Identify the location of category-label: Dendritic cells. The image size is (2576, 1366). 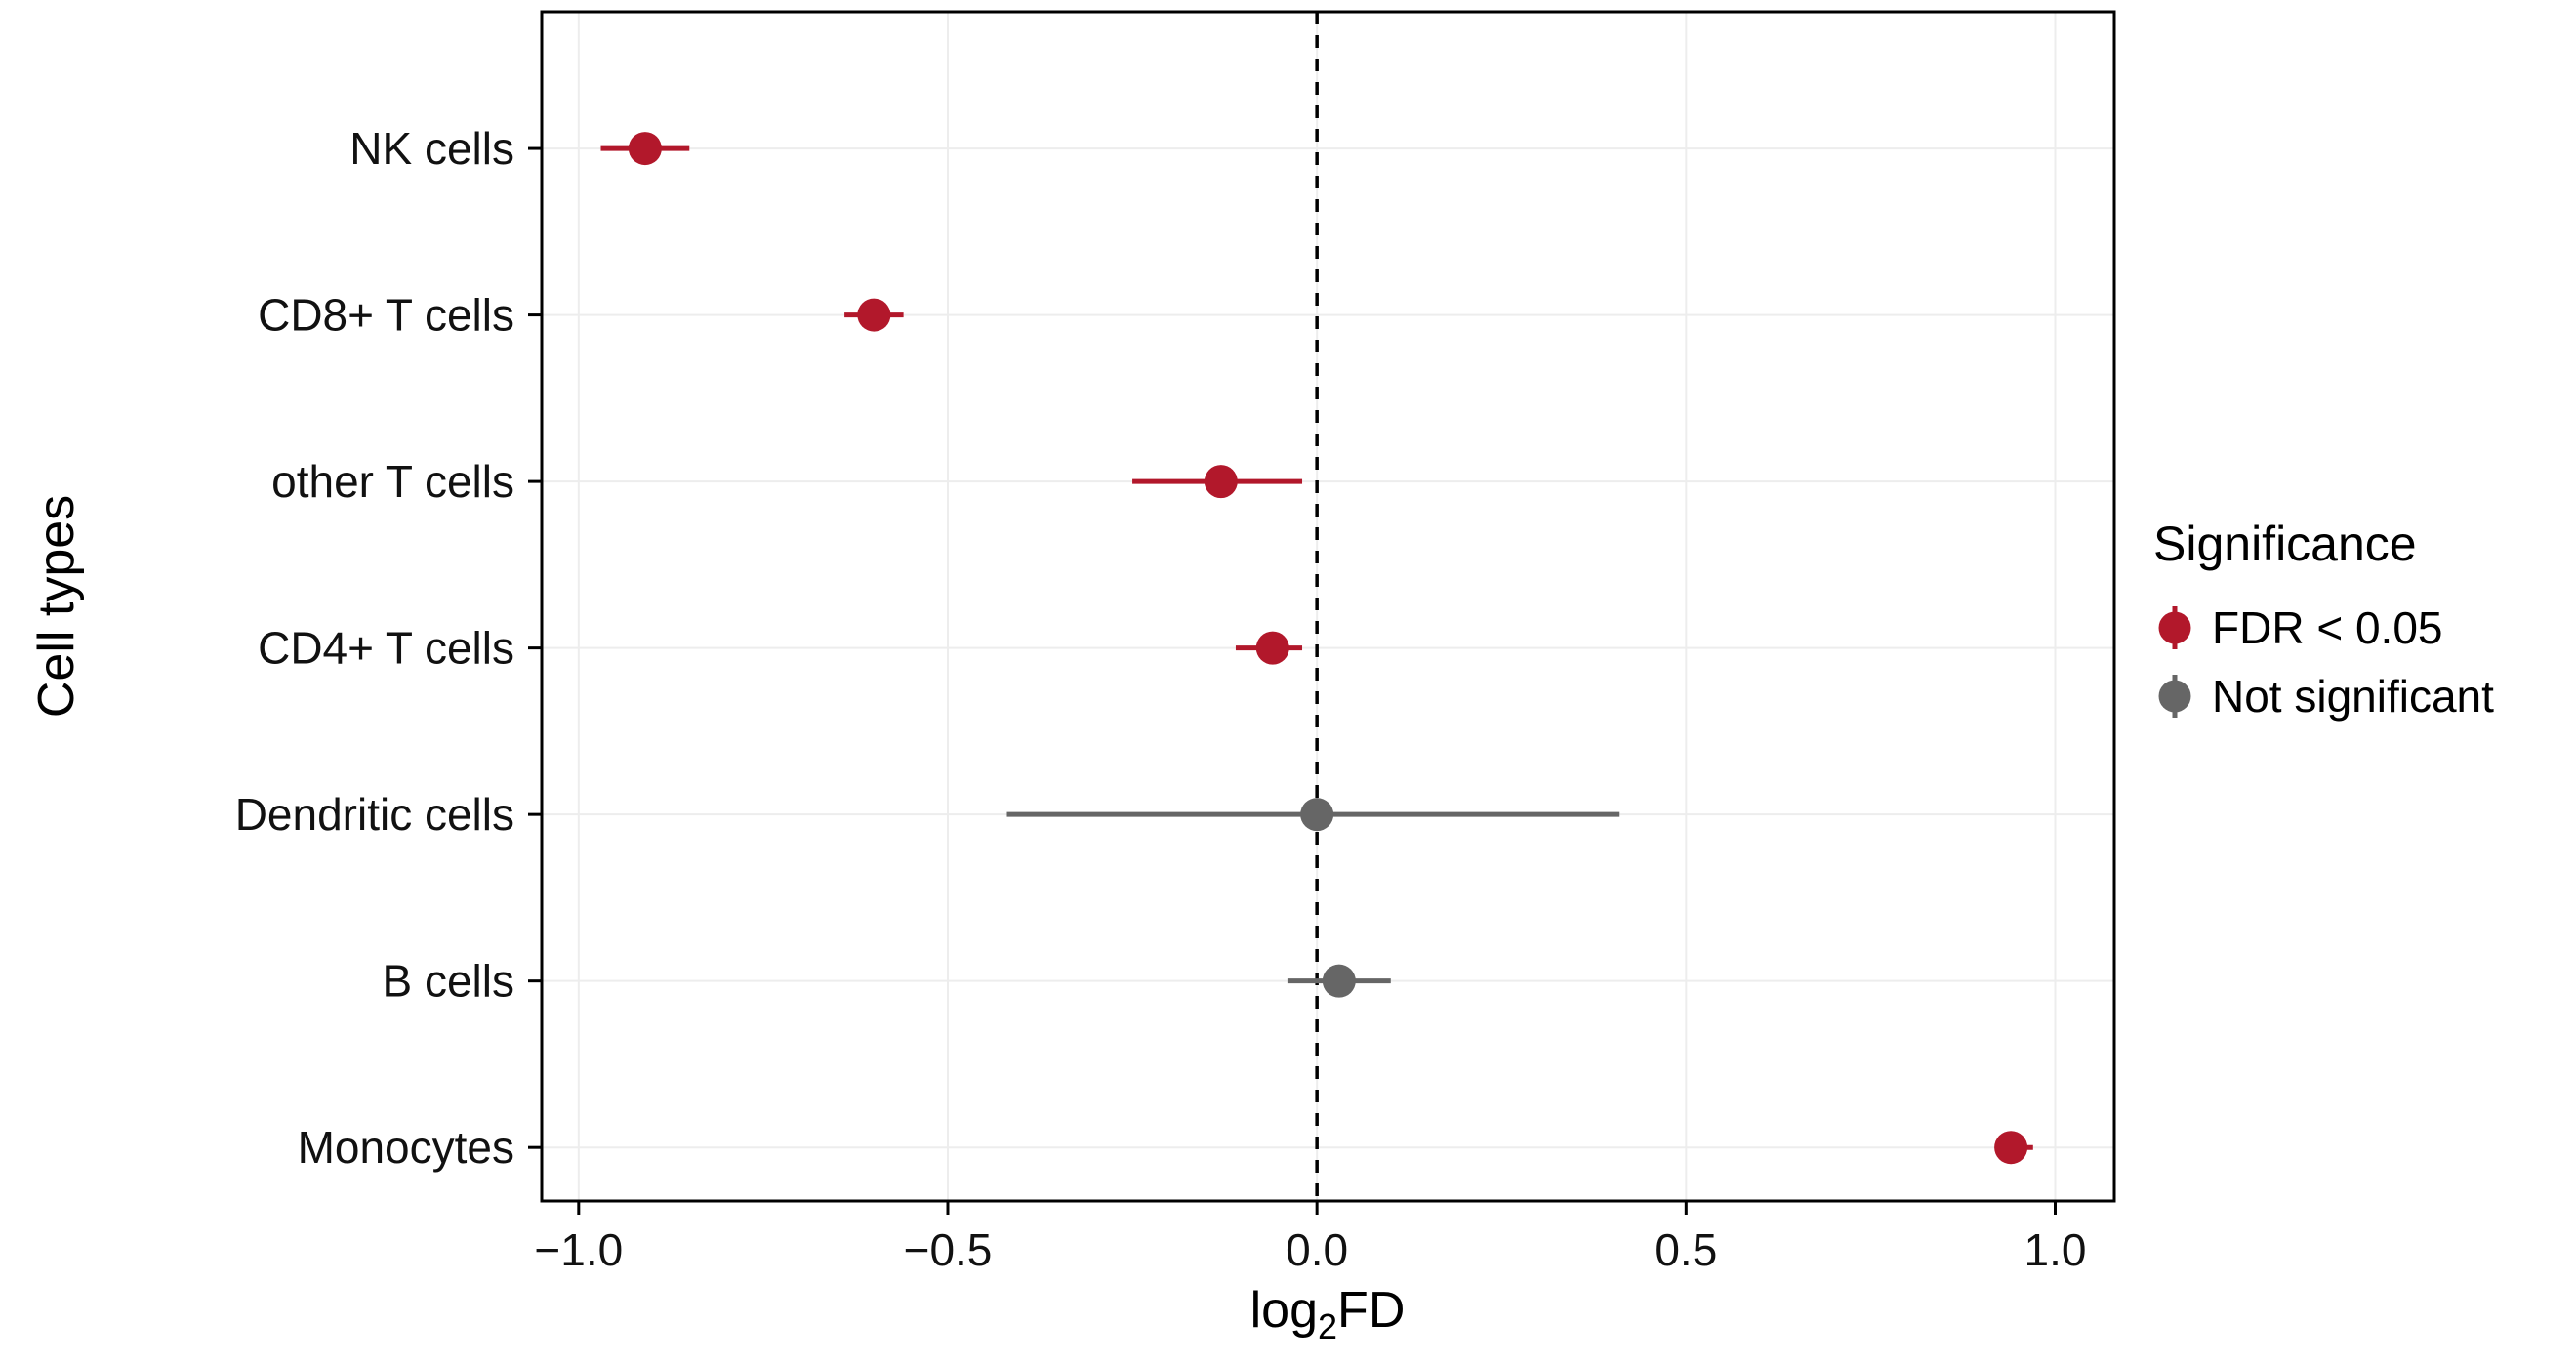
(374, 814).